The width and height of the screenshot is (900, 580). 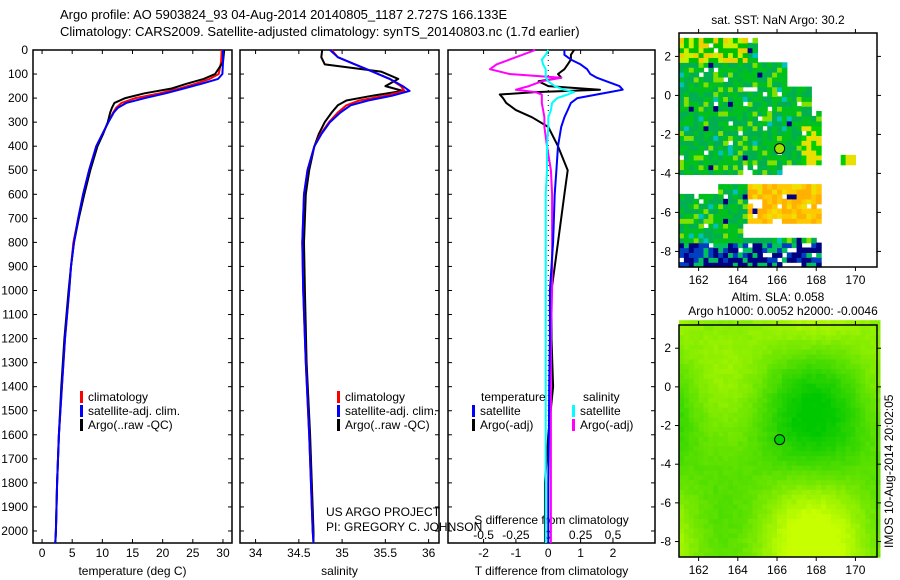 What do you see at coordinates (81, 425) in the screenshot?
I see `legend-swatch` at bounding box center [81, 425].